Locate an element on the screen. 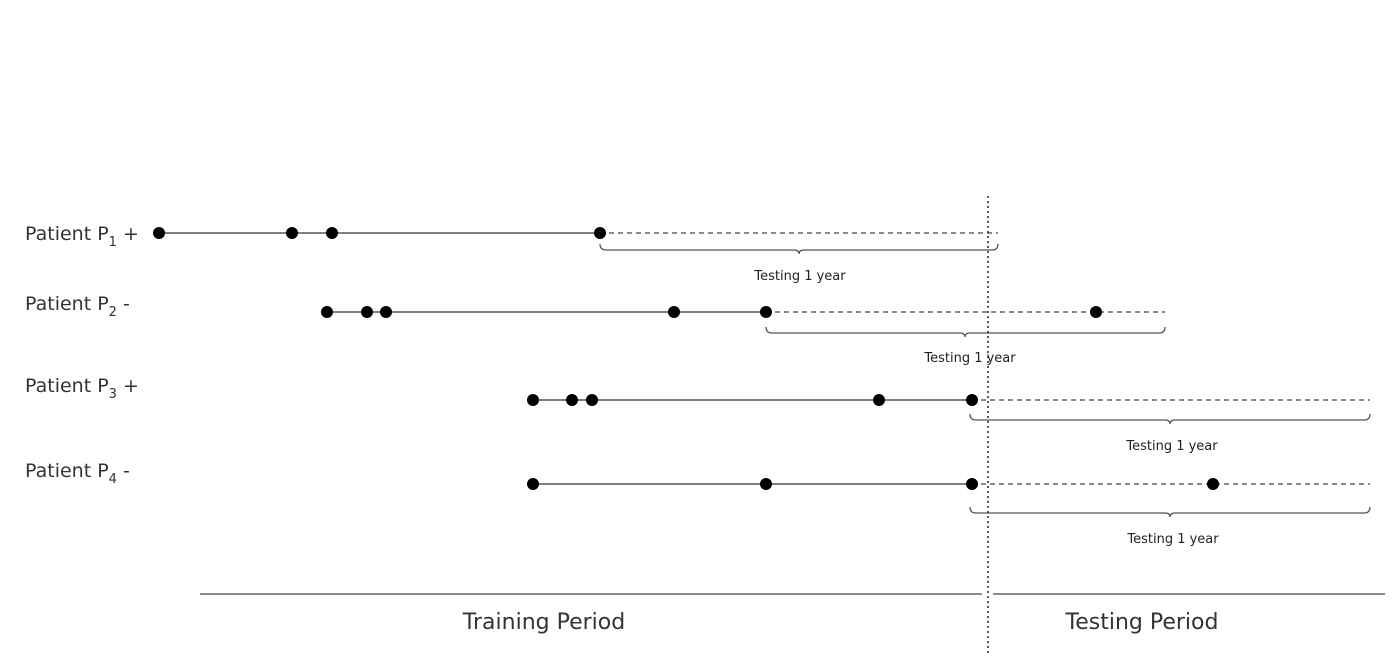  patient-index: 4 is located at coordinates (113, 479).